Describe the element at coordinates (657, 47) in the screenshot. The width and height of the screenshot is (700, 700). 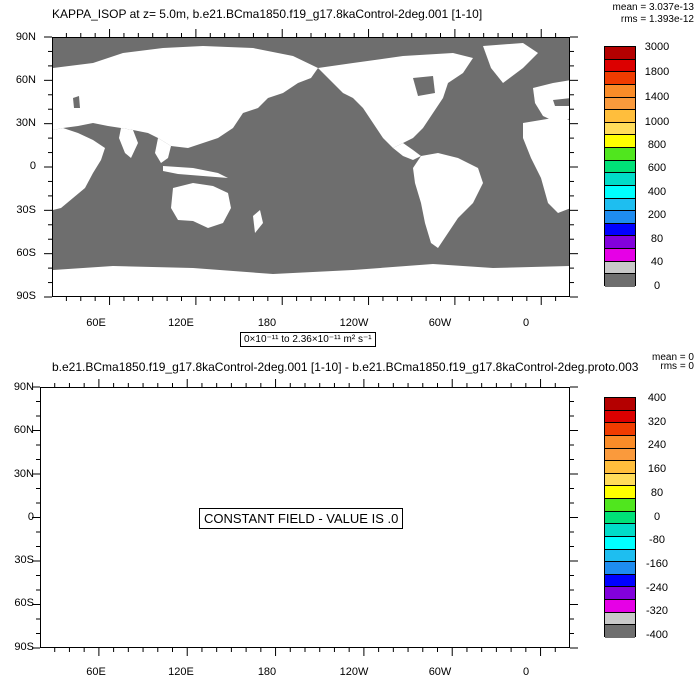
I see `panel1-cb-label: 3000` at that location.